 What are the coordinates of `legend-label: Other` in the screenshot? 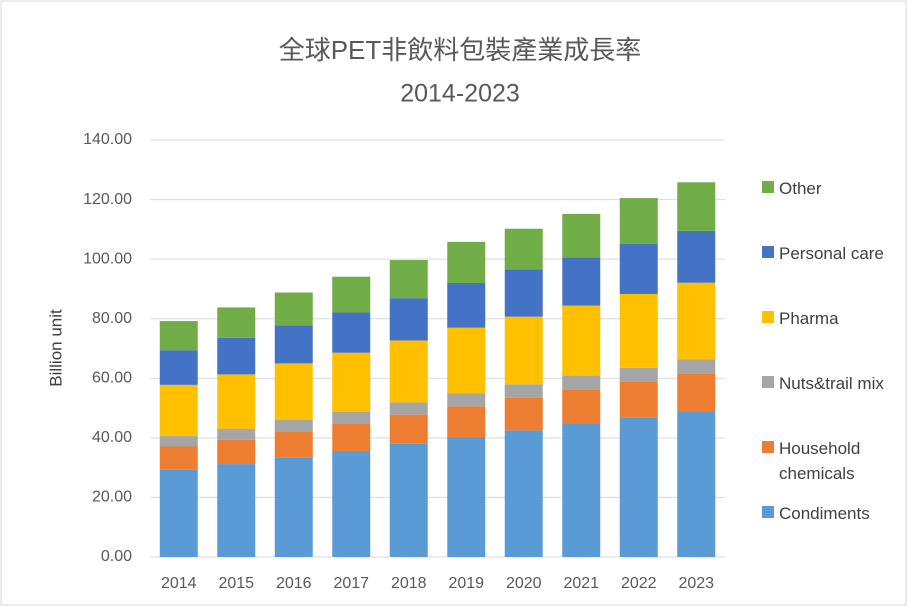 It's located at (800, 188).